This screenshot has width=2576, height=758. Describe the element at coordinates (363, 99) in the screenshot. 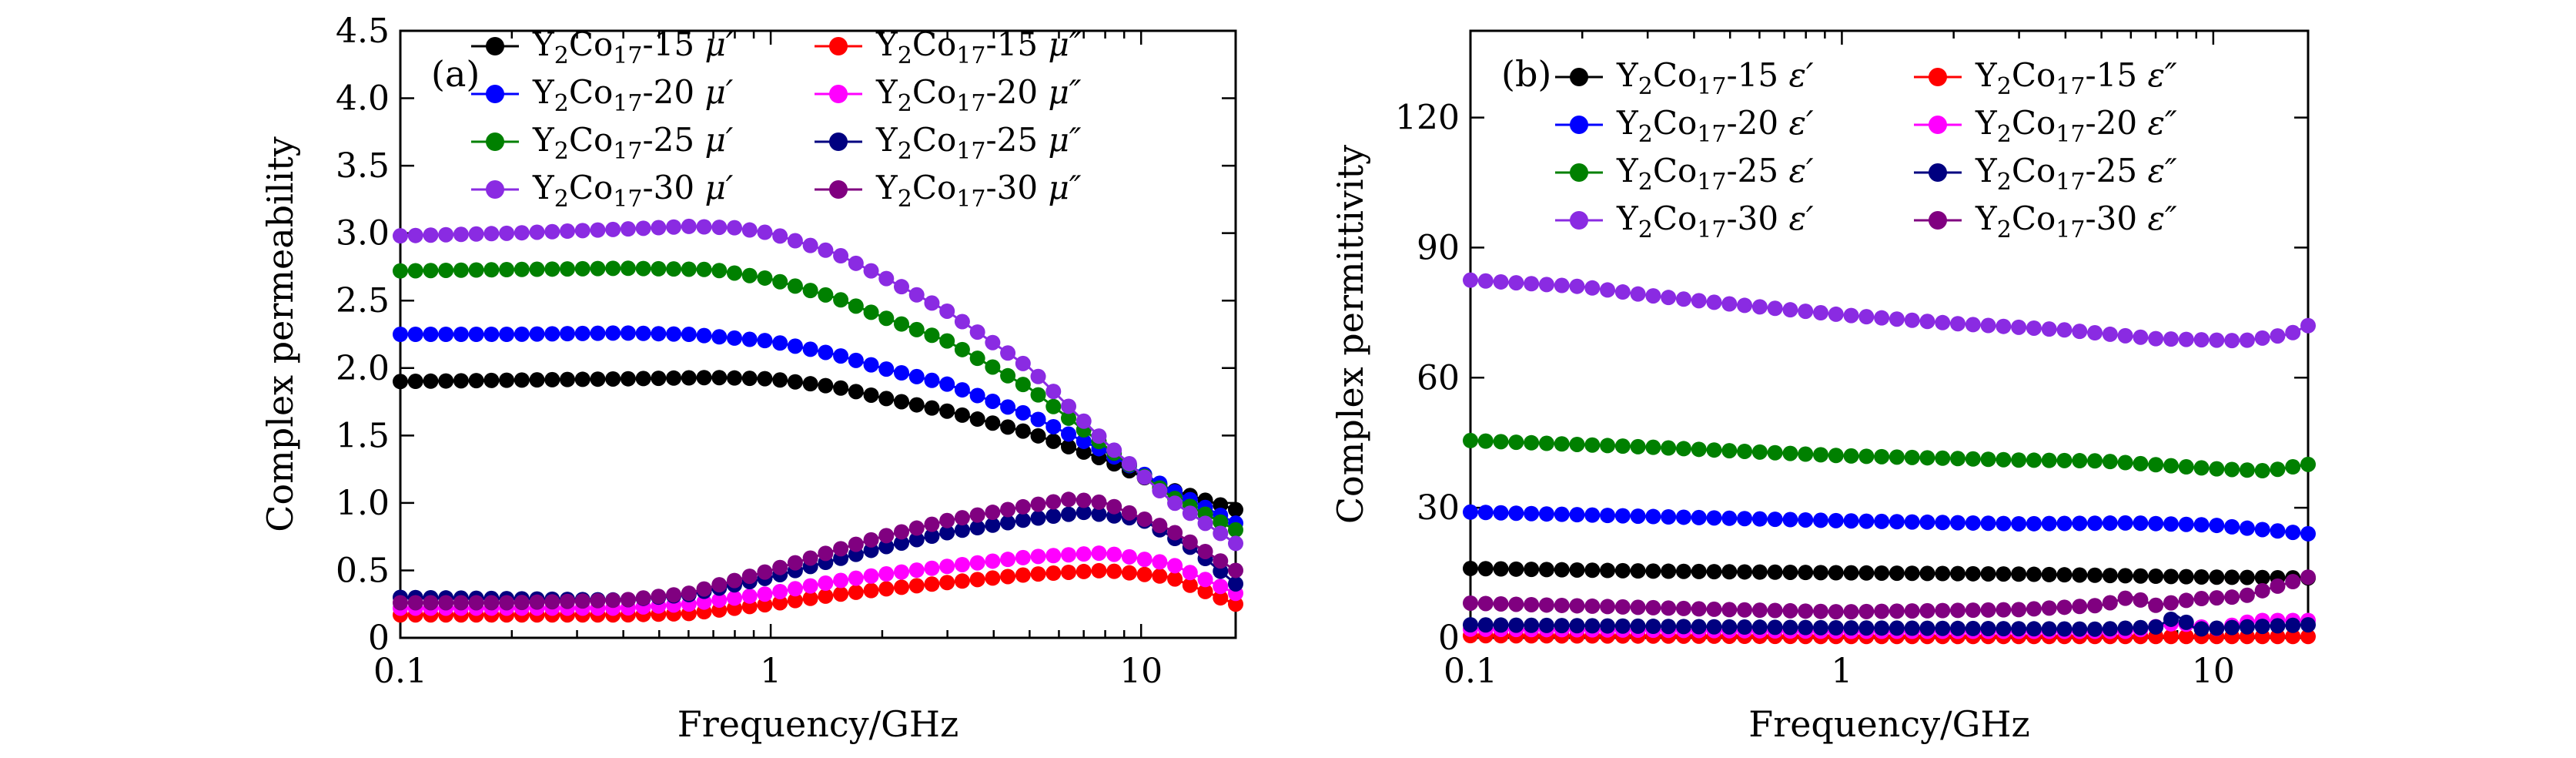

I see `y-tick-label: 4.0` at that location.